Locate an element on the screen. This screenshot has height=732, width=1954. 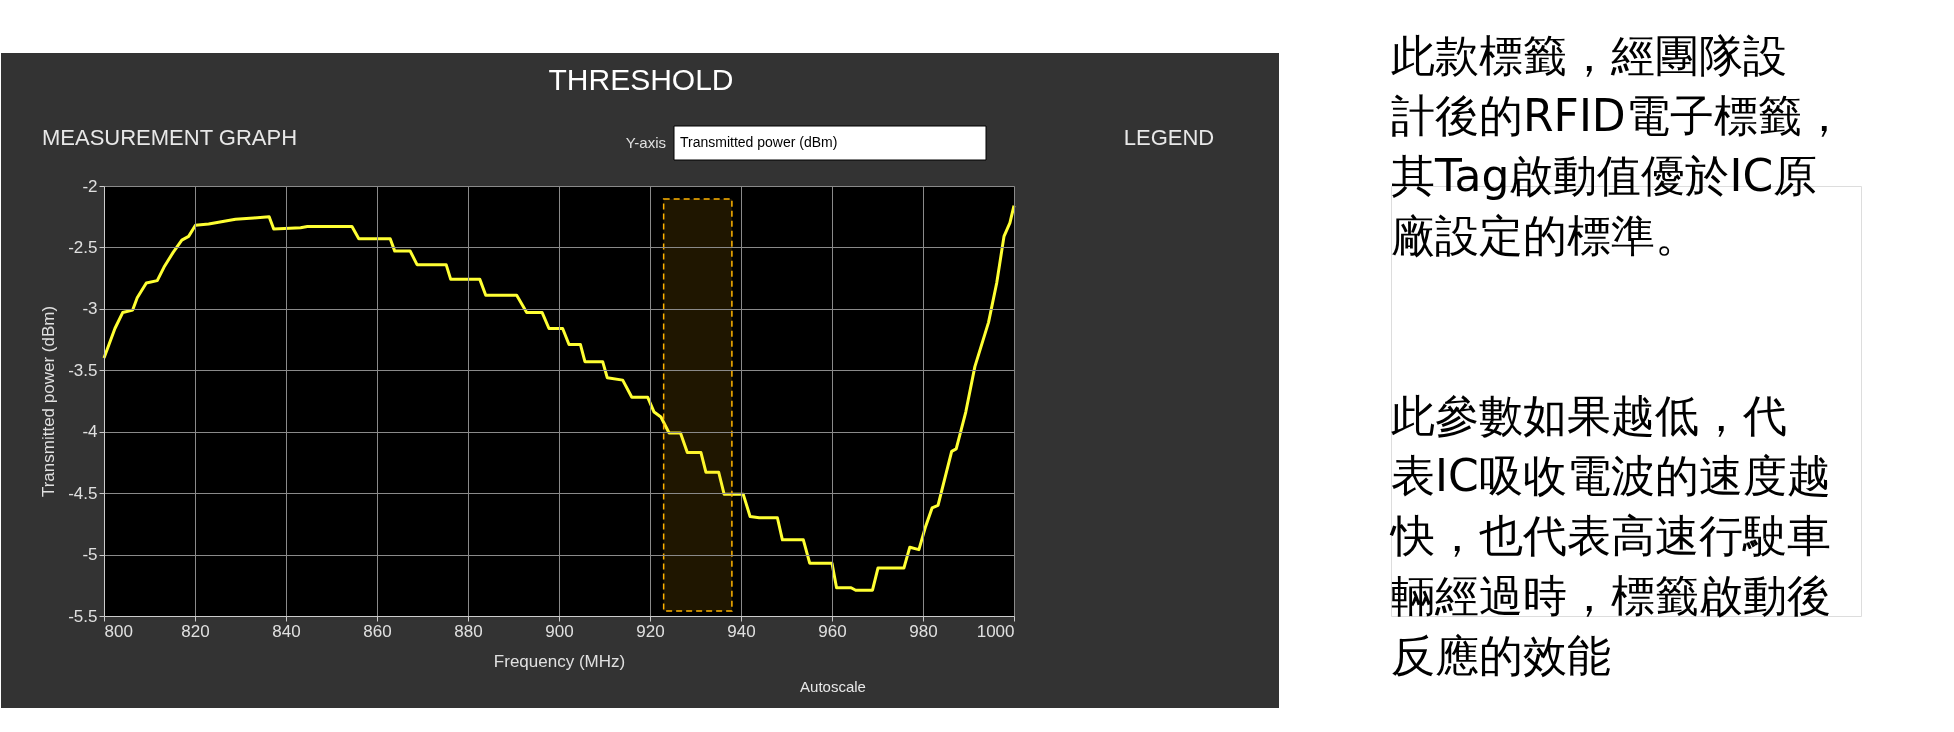
text: LEGEND is located at coordinates (1169, 137).